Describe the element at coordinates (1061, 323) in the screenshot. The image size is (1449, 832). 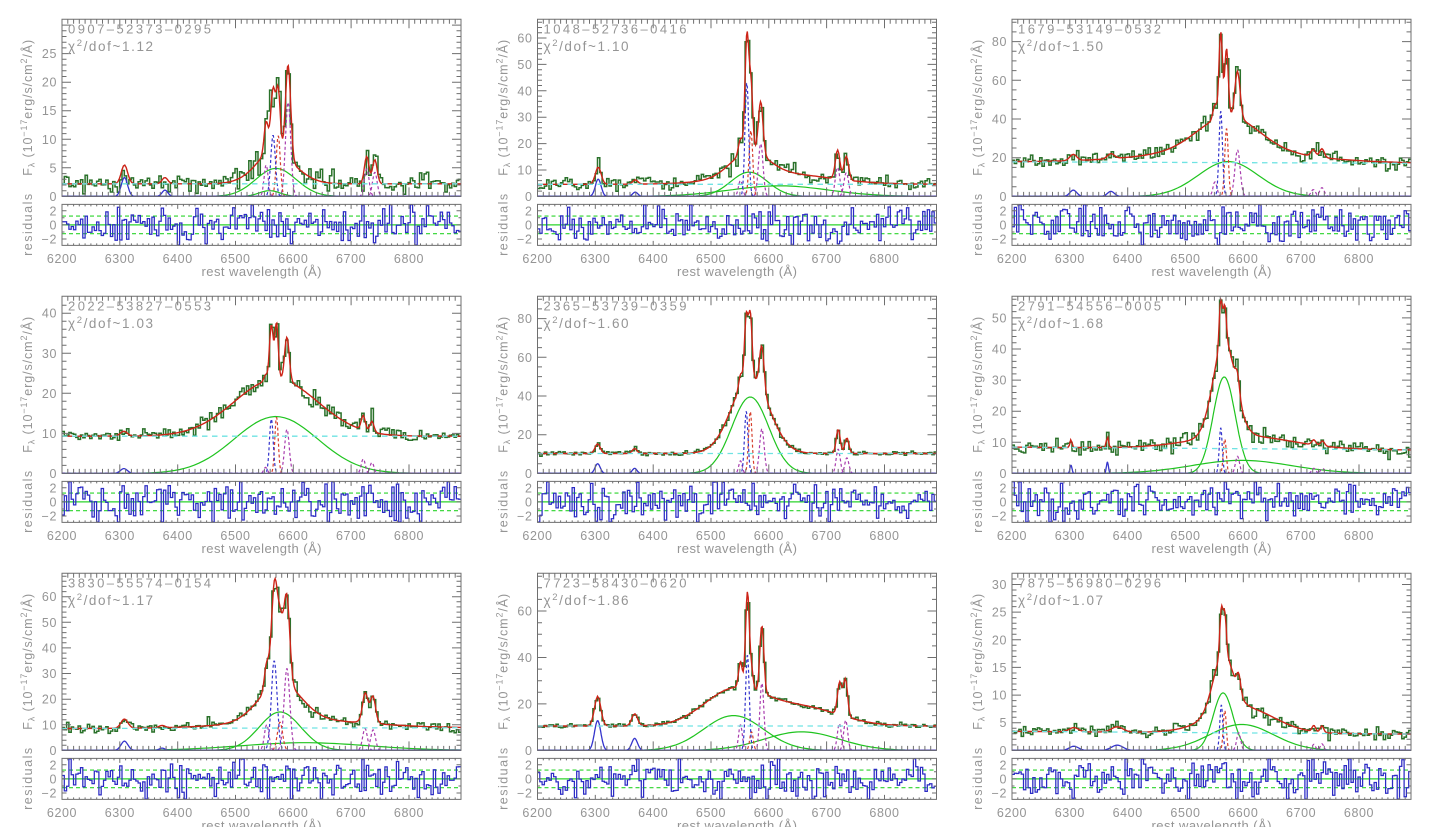
I see `svg-text: χ2/dof~1.68` at that location.